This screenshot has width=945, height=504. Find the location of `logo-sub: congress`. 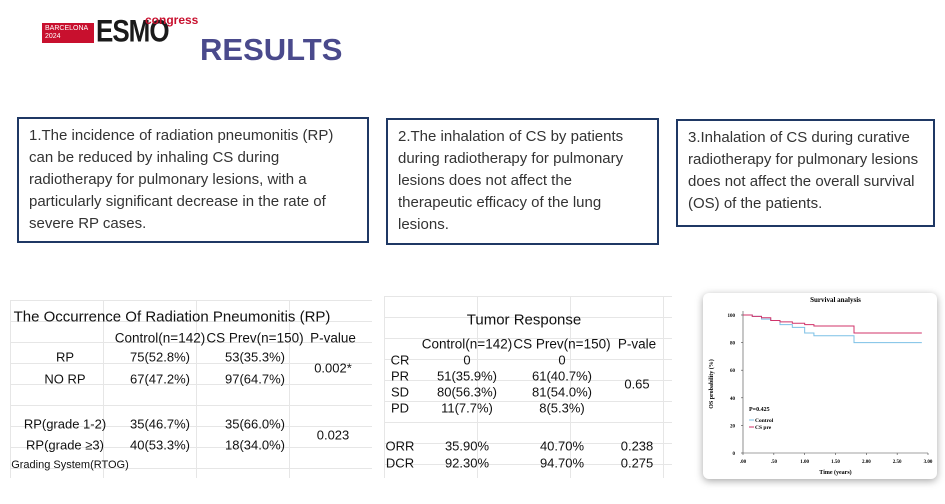

logo-sub: congress is located at coordinates (172, 20).